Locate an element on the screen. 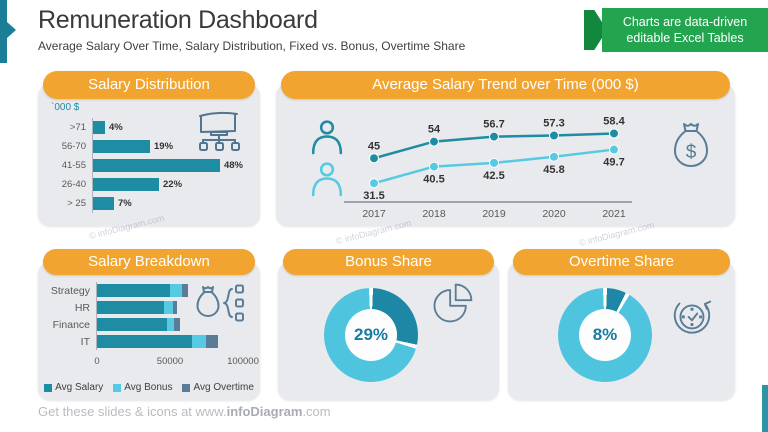 This screenshot has width=768, height=432. axis-tick: 100000 is located at coordinates (243, 361).